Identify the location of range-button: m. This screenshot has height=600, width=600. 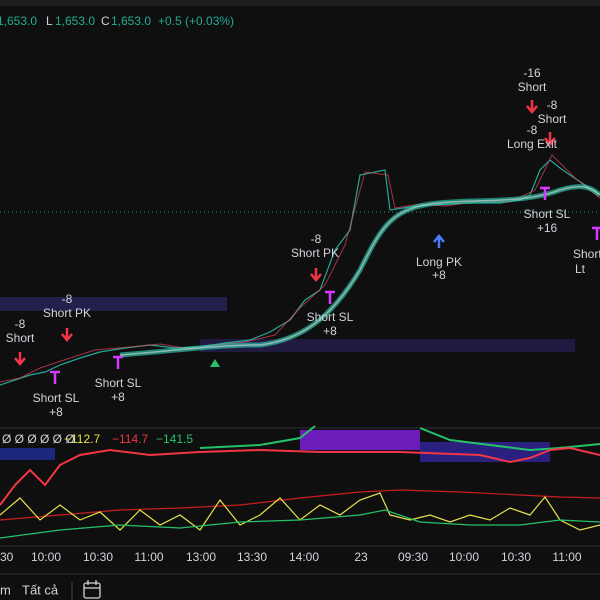
(5, 589).